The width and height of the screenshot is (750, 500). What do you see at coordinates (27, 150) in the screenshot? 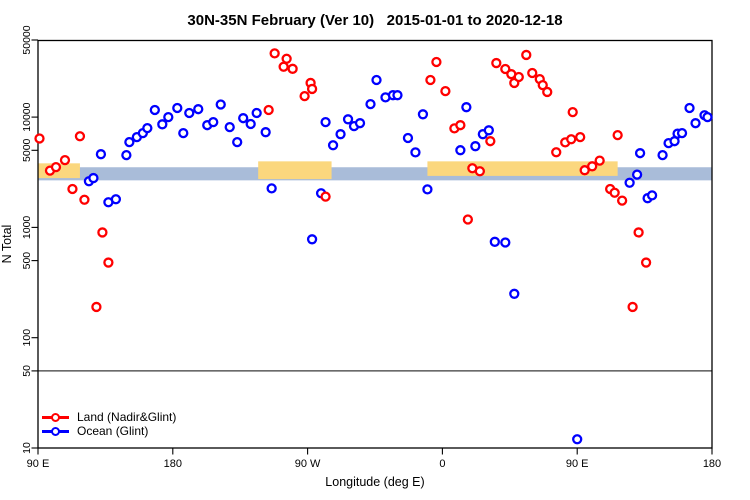
I see `y-tick-label: 5000` at bounding box center [27, 150].